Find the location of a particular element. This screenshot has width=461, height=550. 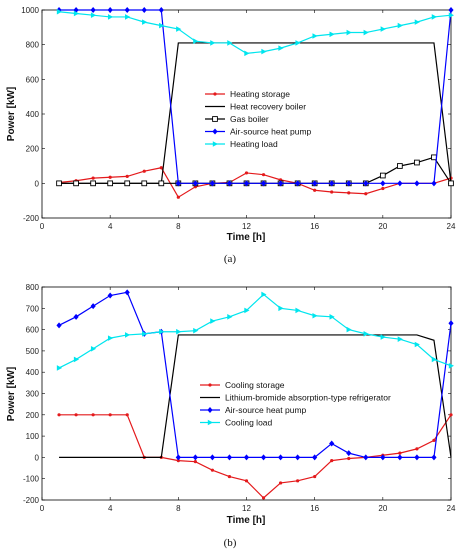

panel-b-y-axis-label: Power [kW] is located at coordinates (11, 394).